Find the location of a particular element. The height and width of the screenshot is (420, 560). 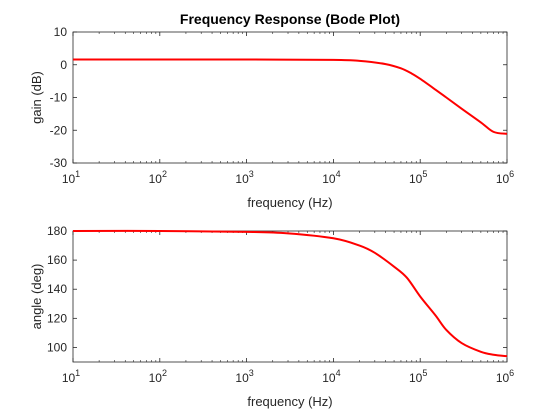

phase-x-tick-exponent: 6 is located at coordinates (511, 373).